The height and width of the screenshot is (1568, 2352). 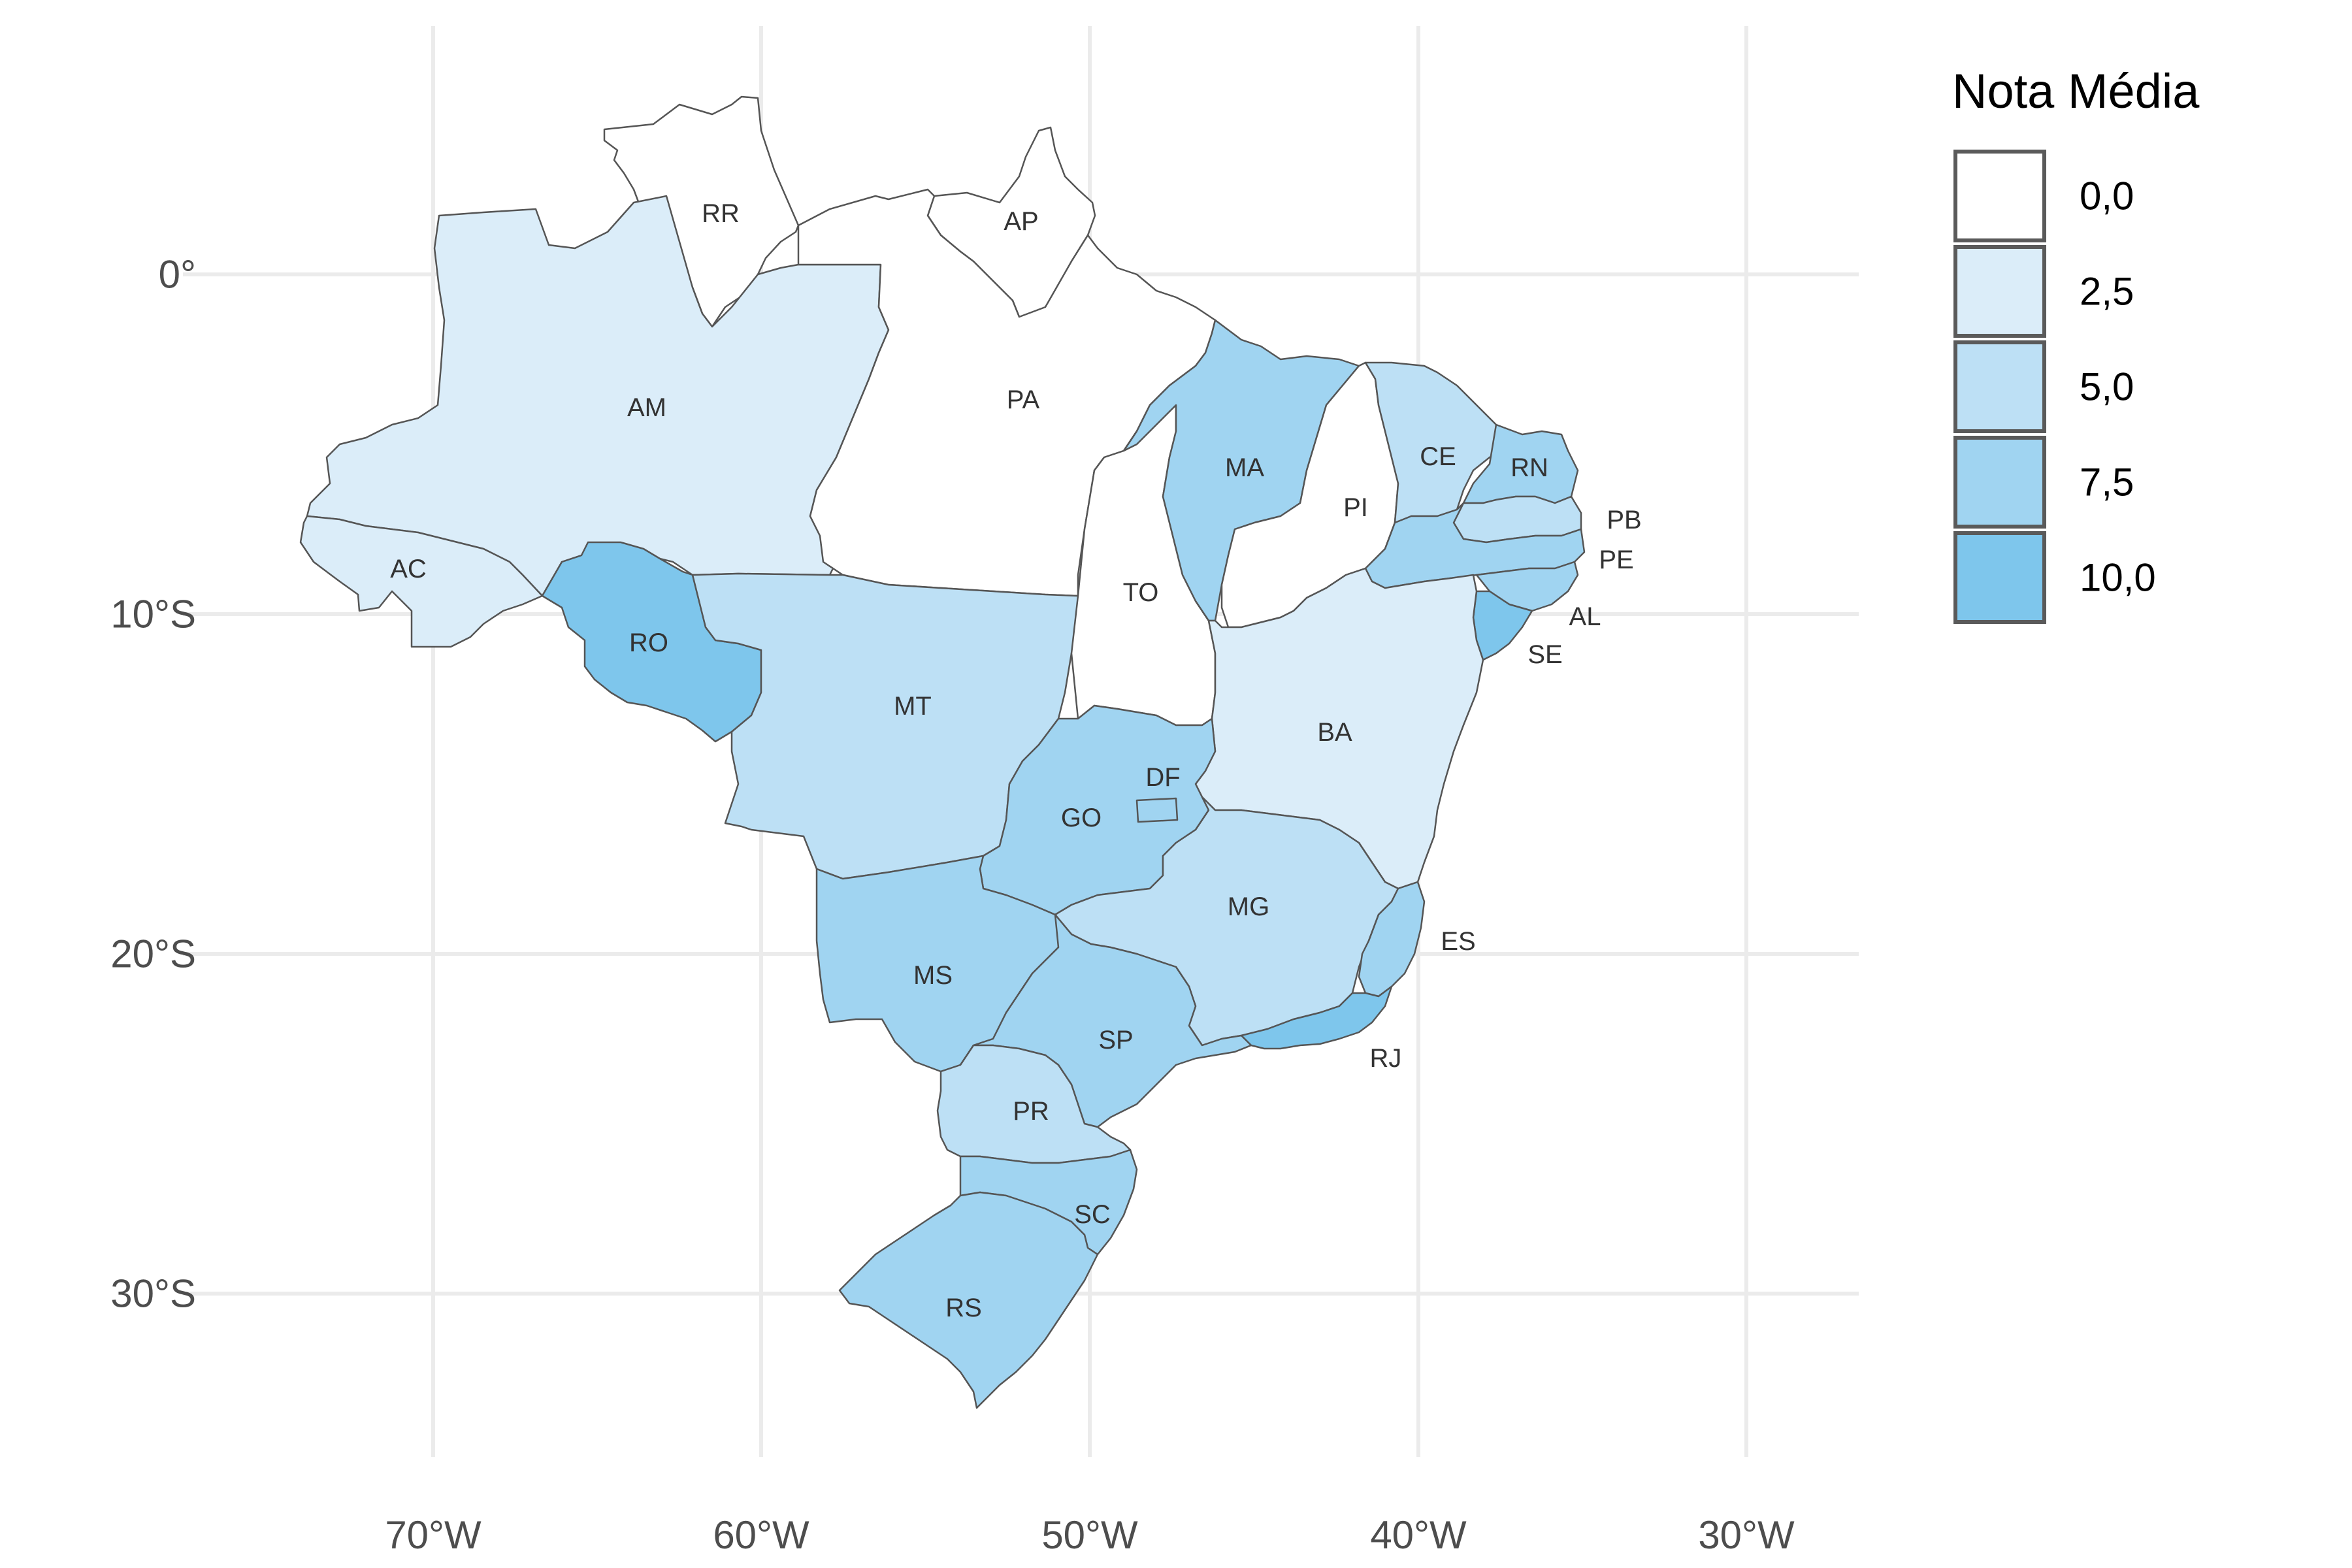 What do you see at coordinates (2076, 344) in the screenshot?
I see `legend: Nota Média 0,0 2,5 5,0 7,5 10,0` at bounding box center [2076, 344].